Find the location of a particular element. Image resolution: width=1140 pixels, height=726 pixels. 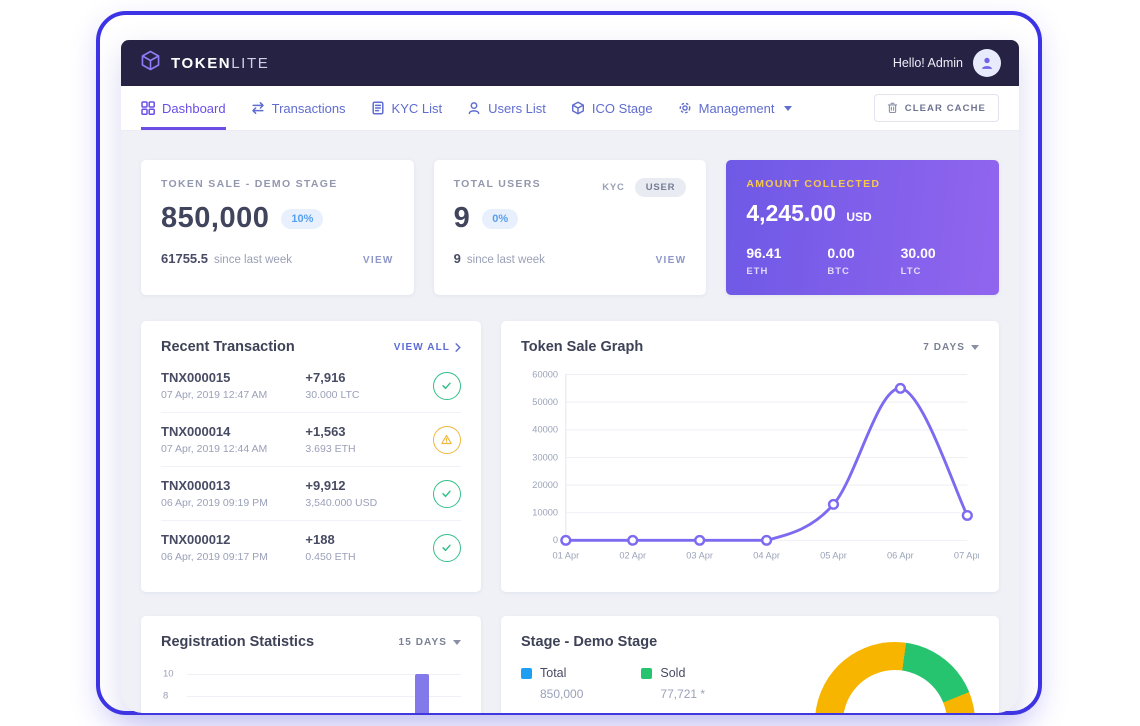

svg-text: 03 Apr is located at coordinates (699, 556).